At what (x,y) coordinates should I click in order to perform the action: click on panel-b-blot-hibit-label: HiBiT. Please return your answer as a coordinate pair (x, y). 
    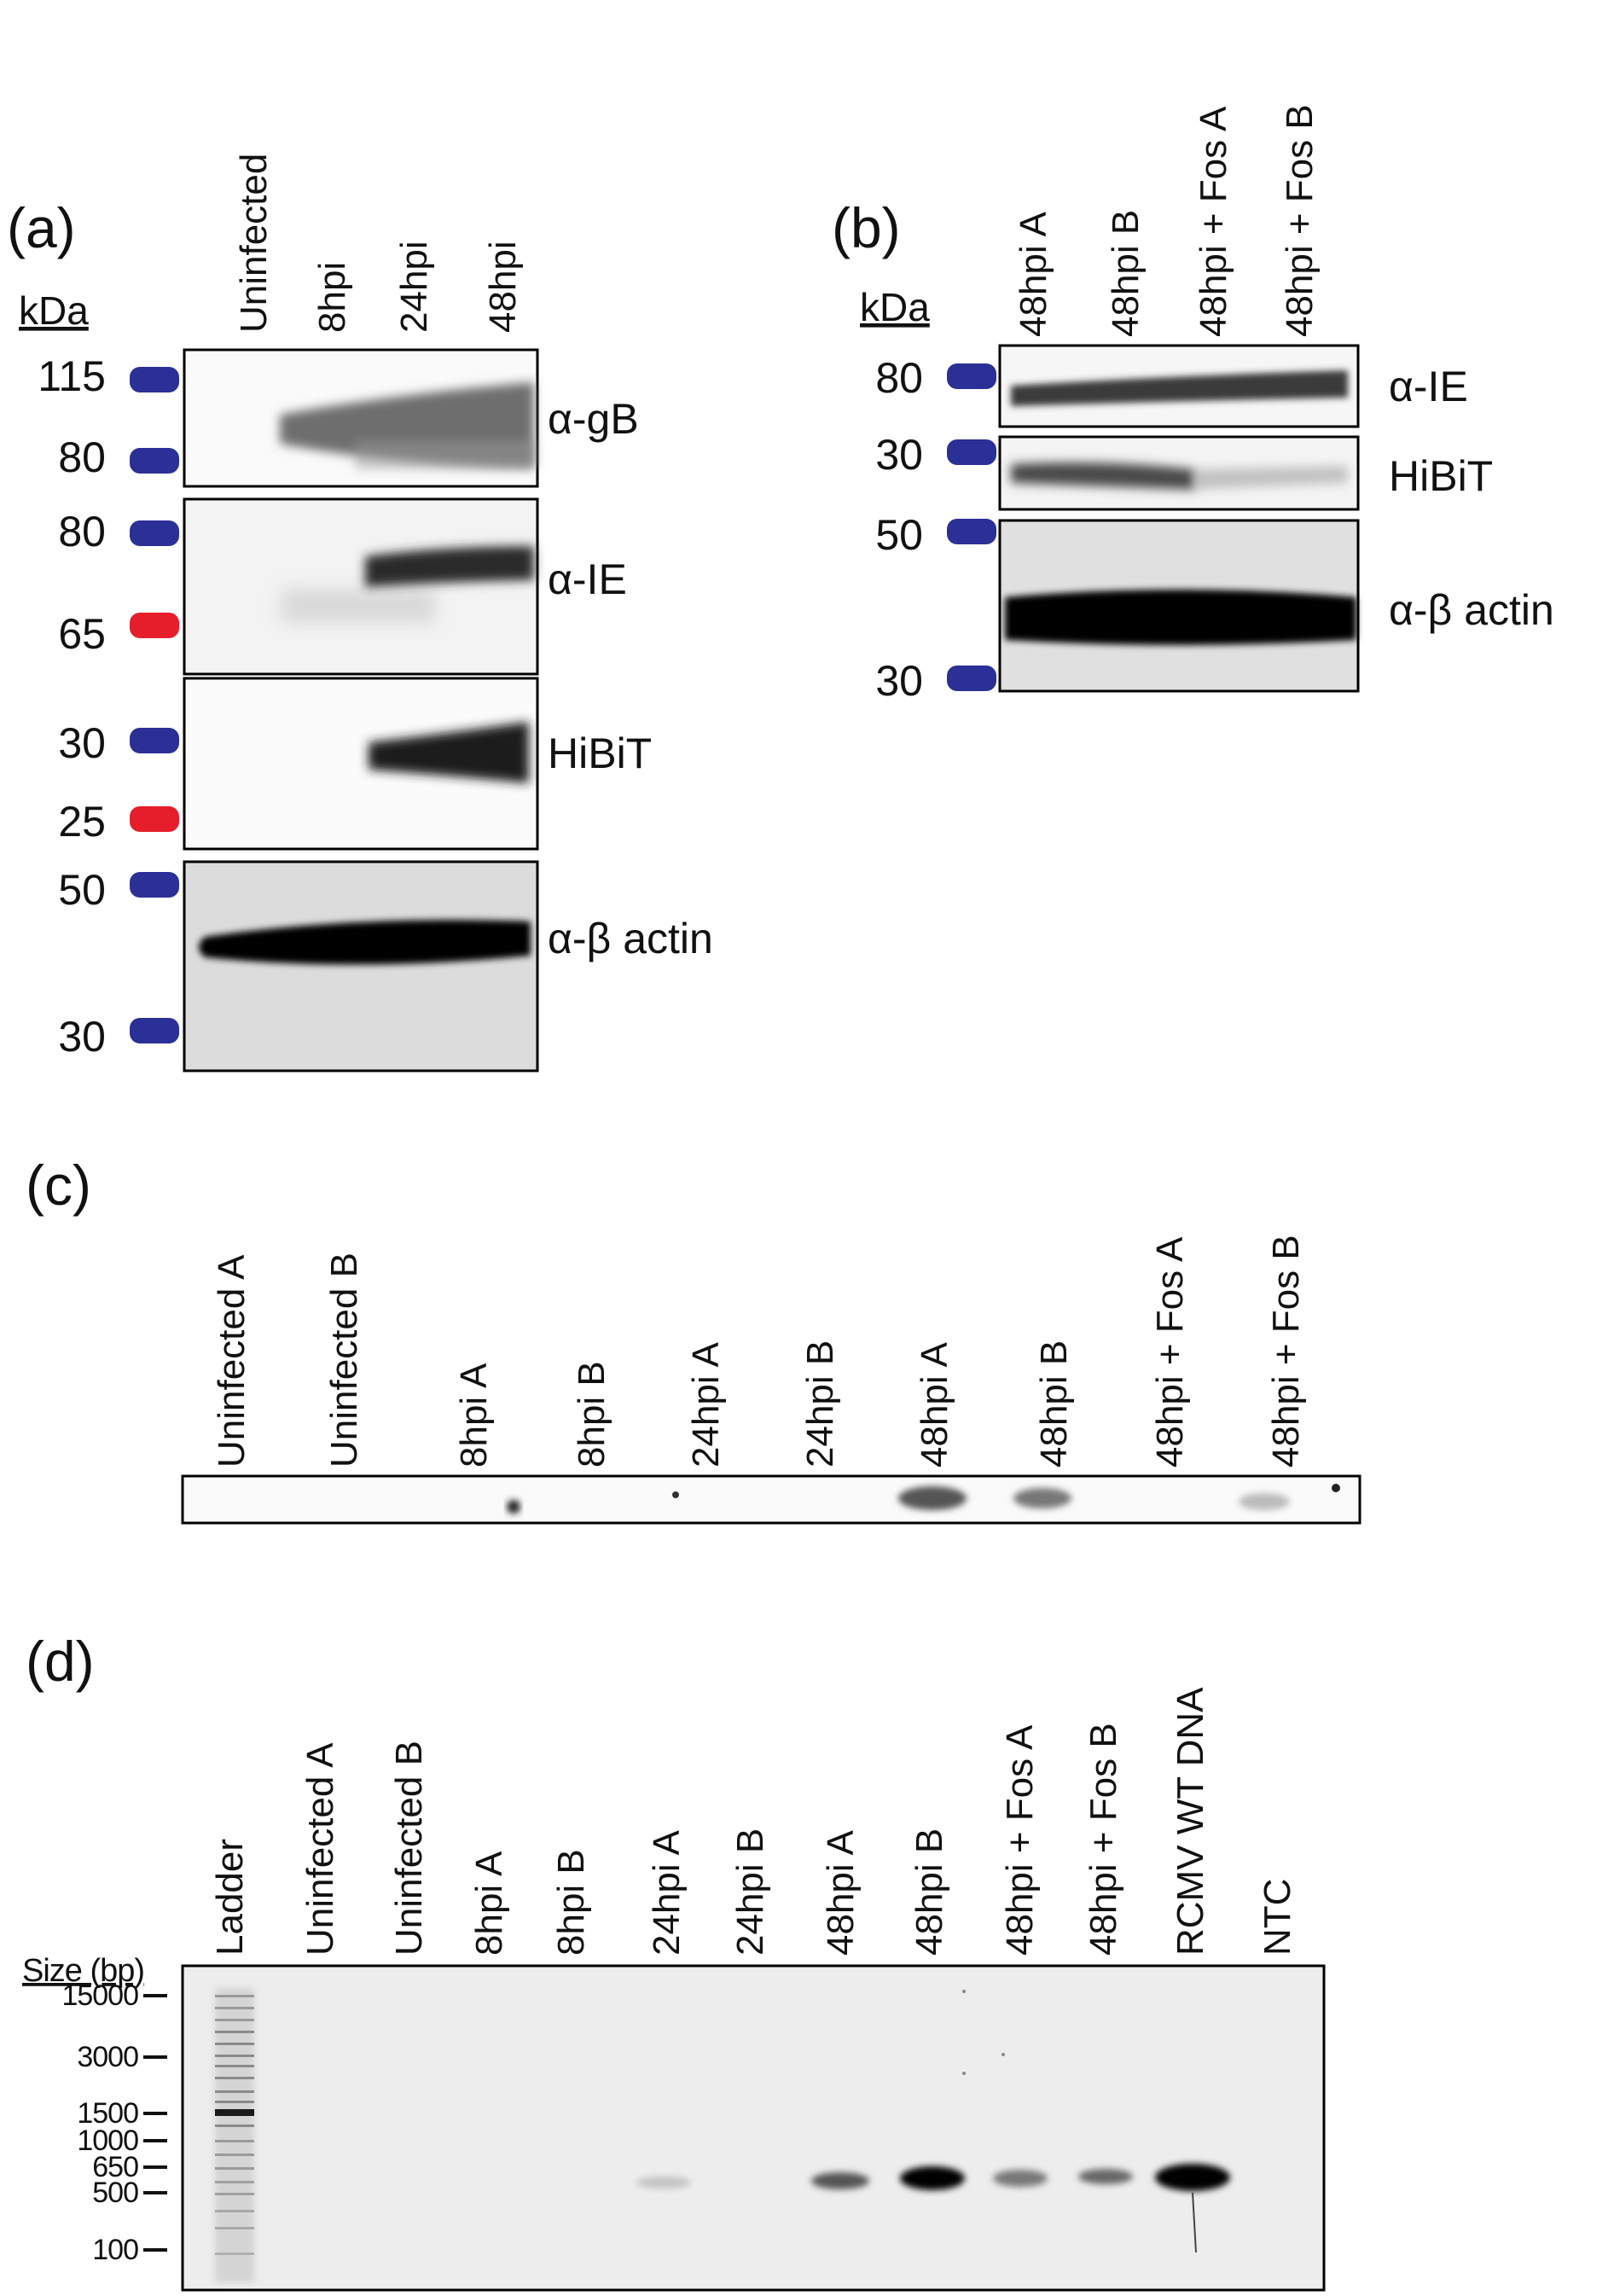
    Looking at the image, I should click on (1441, 476).